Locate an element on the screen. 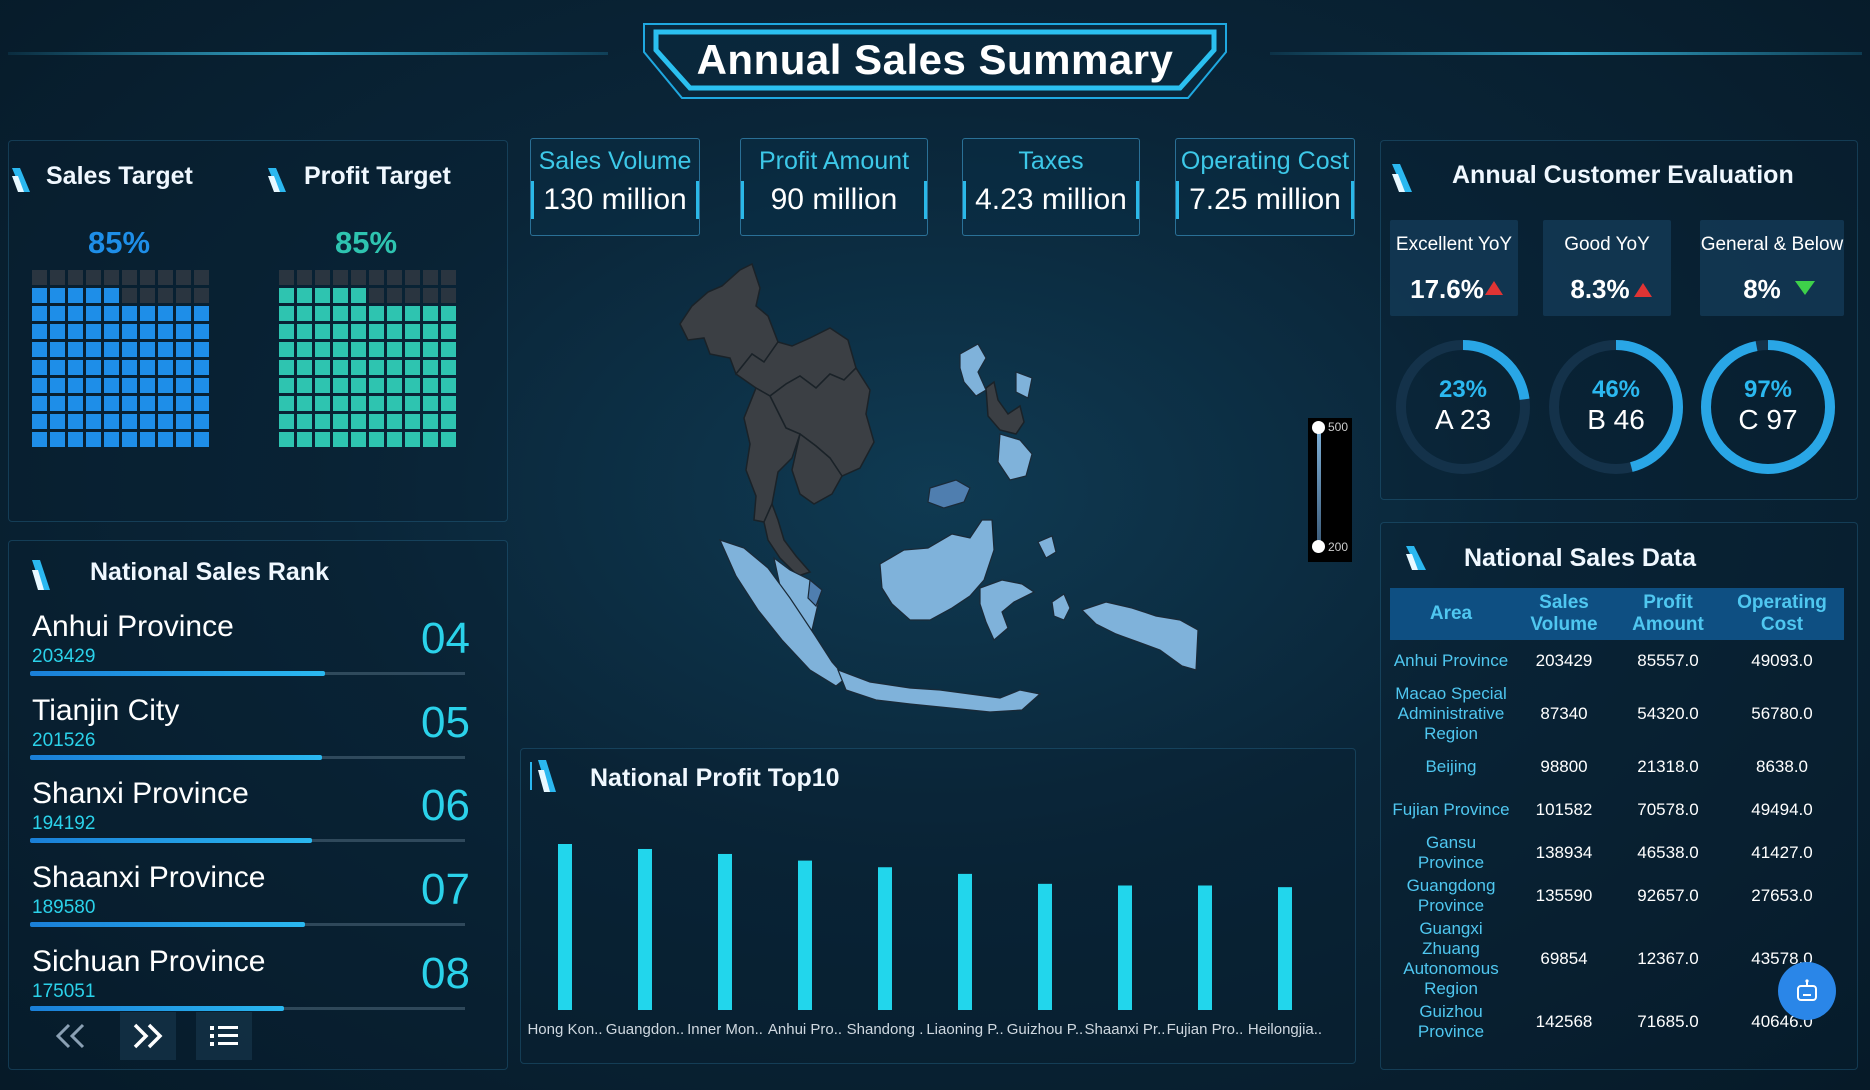 The height and width of the screenshot is (1090, 1870). table-row: Guizhou Province 142568 71685.0 40646.0 is located at coordinates (1617, 1022).